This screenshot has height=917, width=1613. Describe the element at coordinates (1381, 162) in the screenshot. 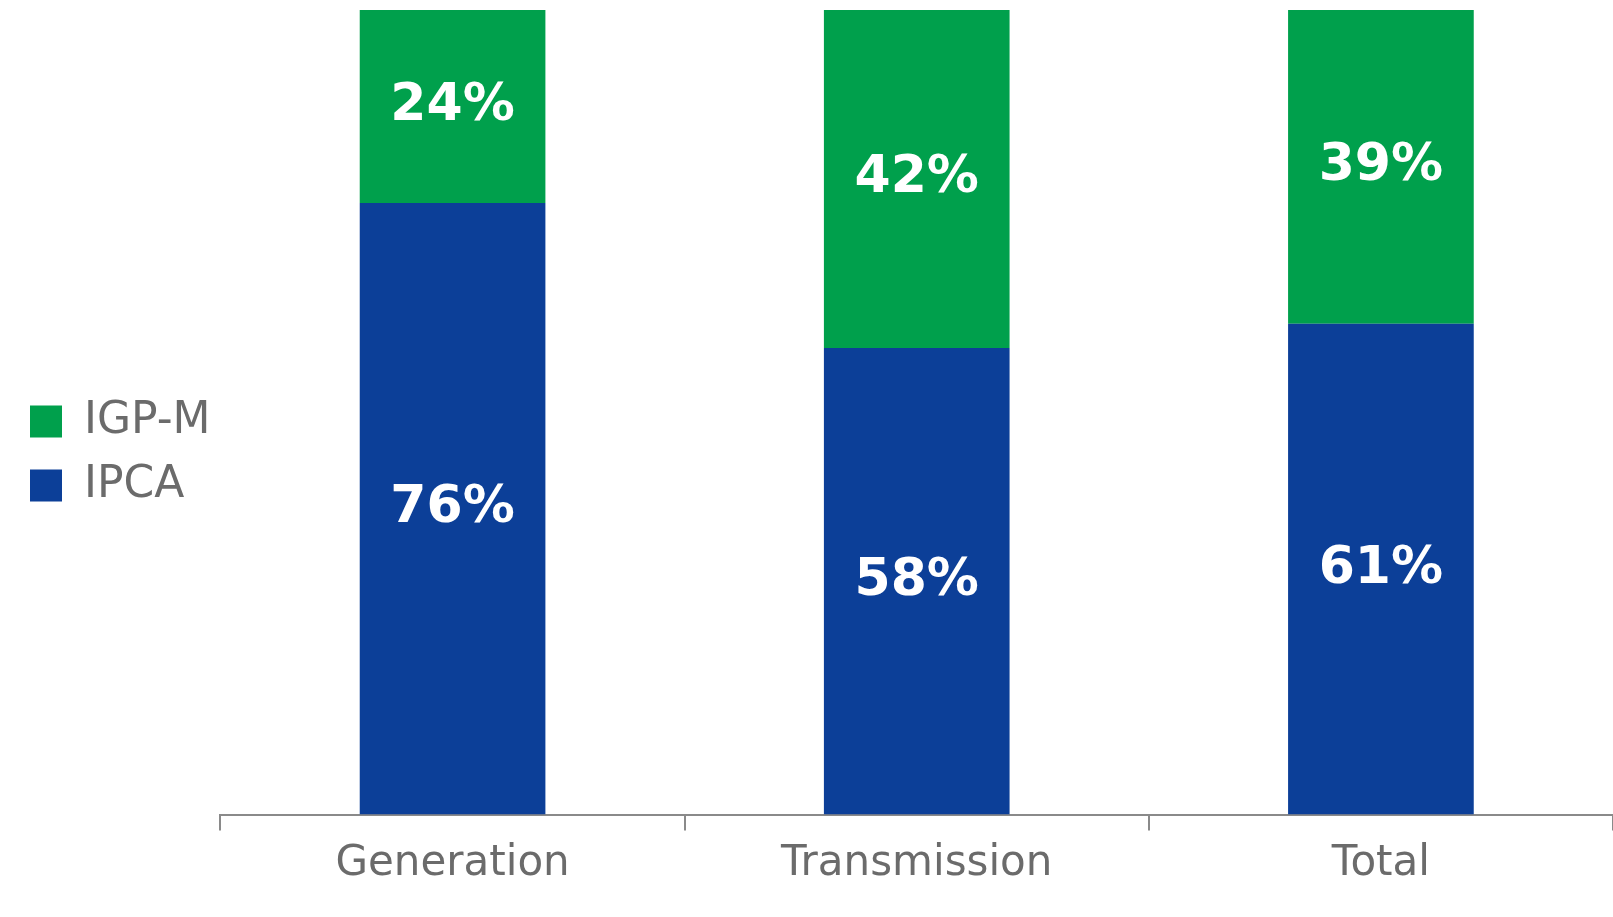

I see `data-label: 39%` at that location.